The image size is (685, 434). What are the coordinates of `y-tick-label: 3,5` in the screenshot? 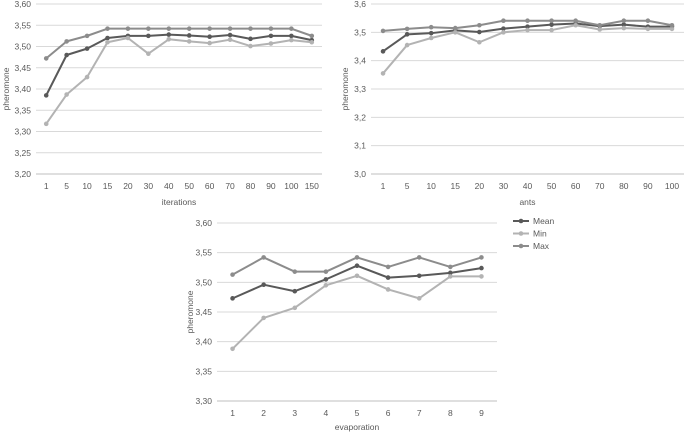 It's located at (360, 32).